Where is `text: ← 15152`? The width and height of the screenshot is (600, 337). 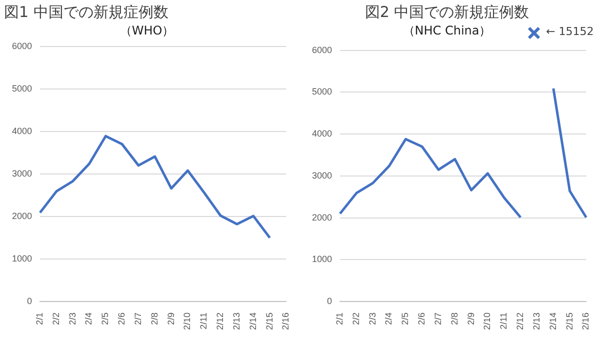
text: ← 15152 is located at coordinates (570, 31).